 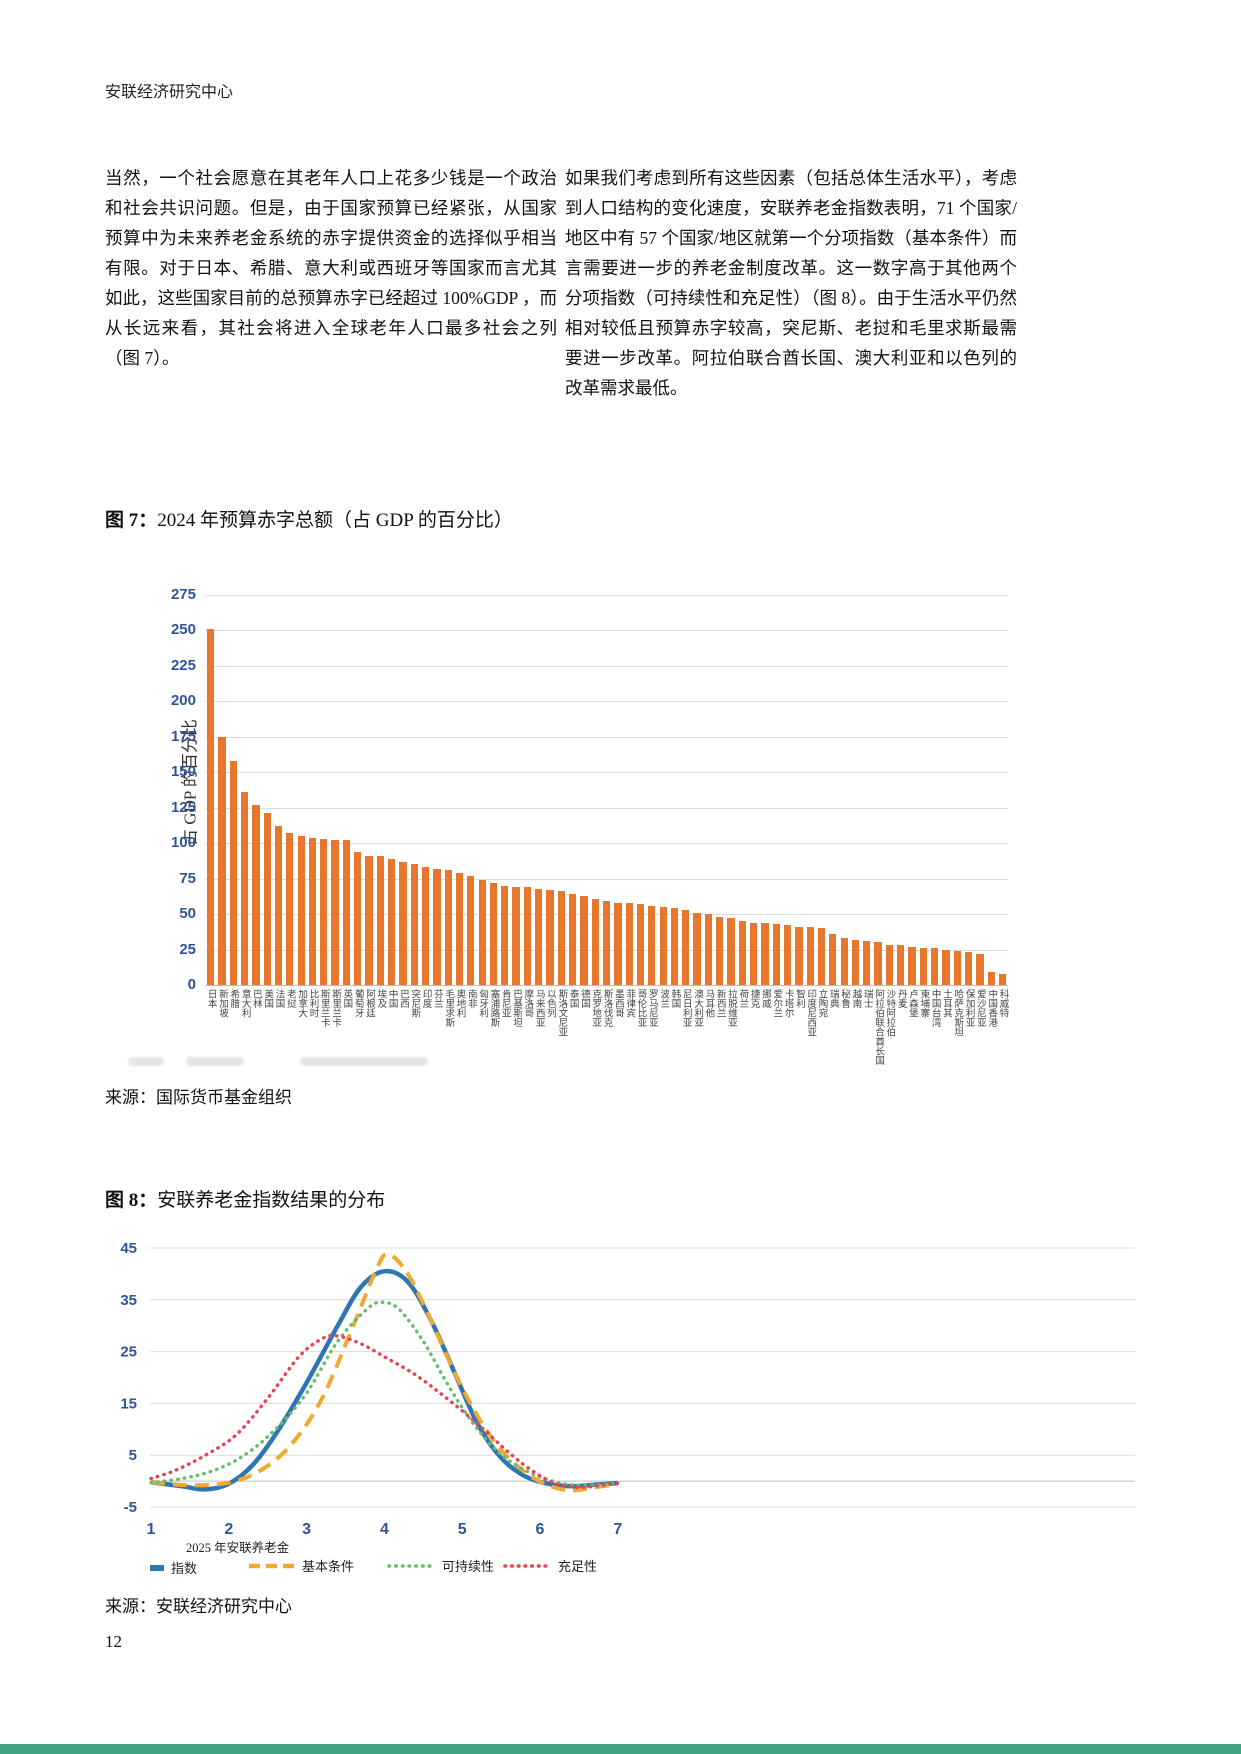 I want to click on bar-label: 肯尼亚, so click(x=505, y=1003).